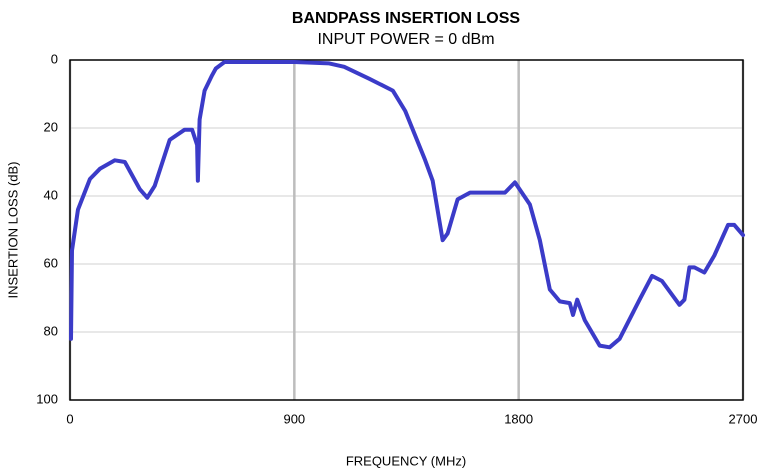  I want to click on x-tick-label: 1800, so click(518, 418).